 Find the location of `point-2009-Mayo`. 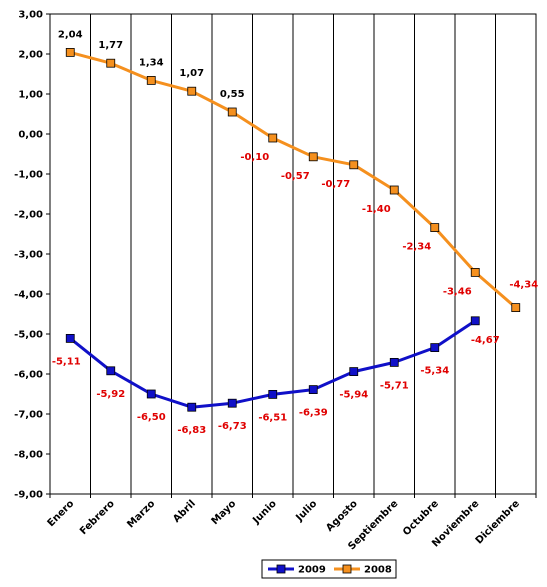

point-2009-Mayo is located at coordinates (232, 403).